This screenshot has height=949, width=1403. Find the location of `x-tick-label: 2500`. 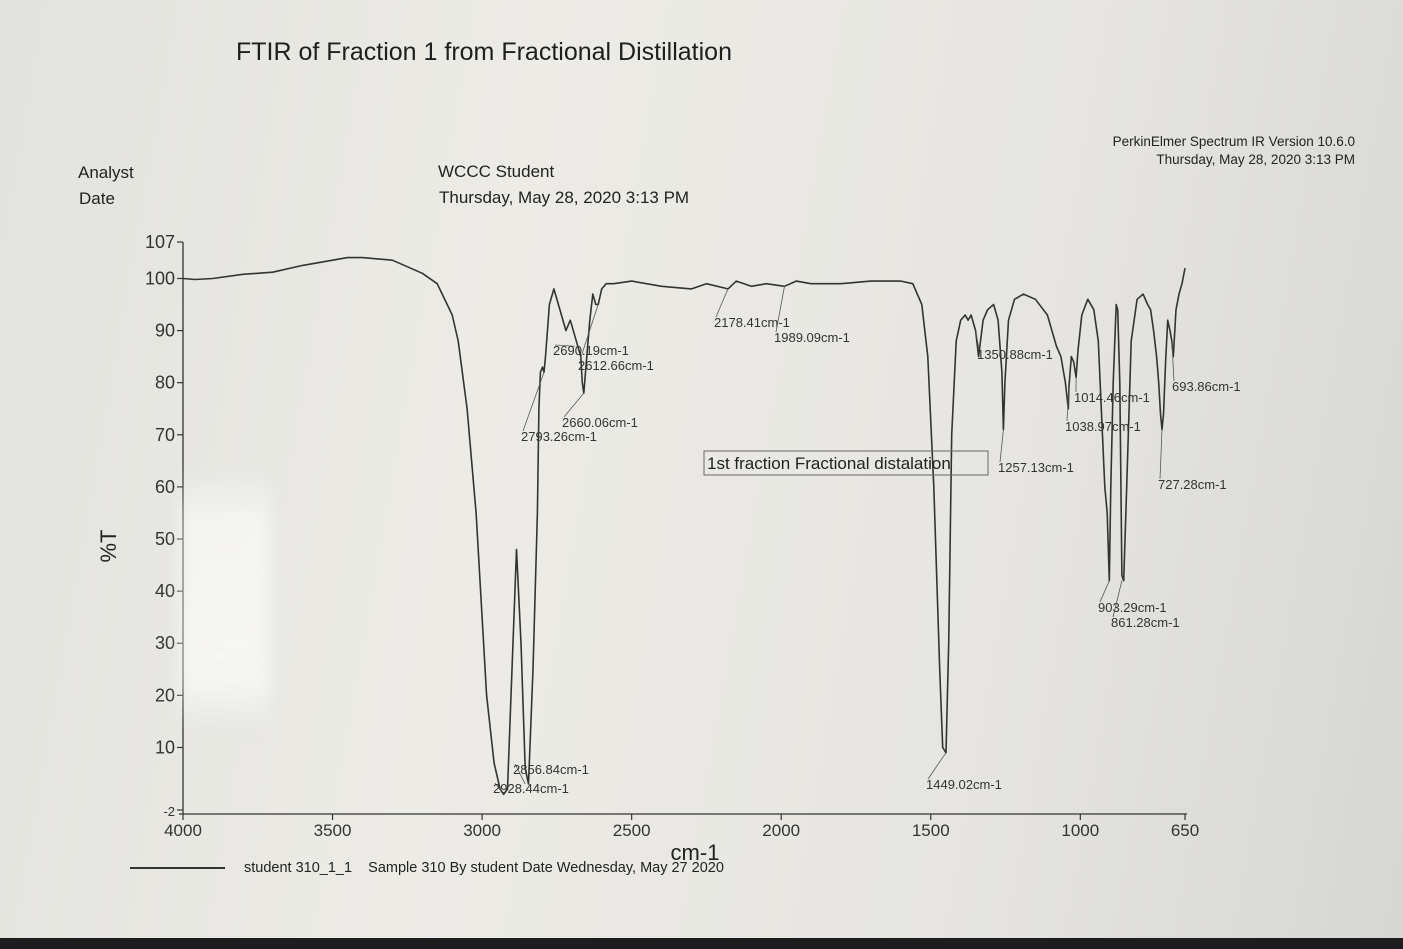

x-tick-label: 2500 is located at coordinates (632, 830).